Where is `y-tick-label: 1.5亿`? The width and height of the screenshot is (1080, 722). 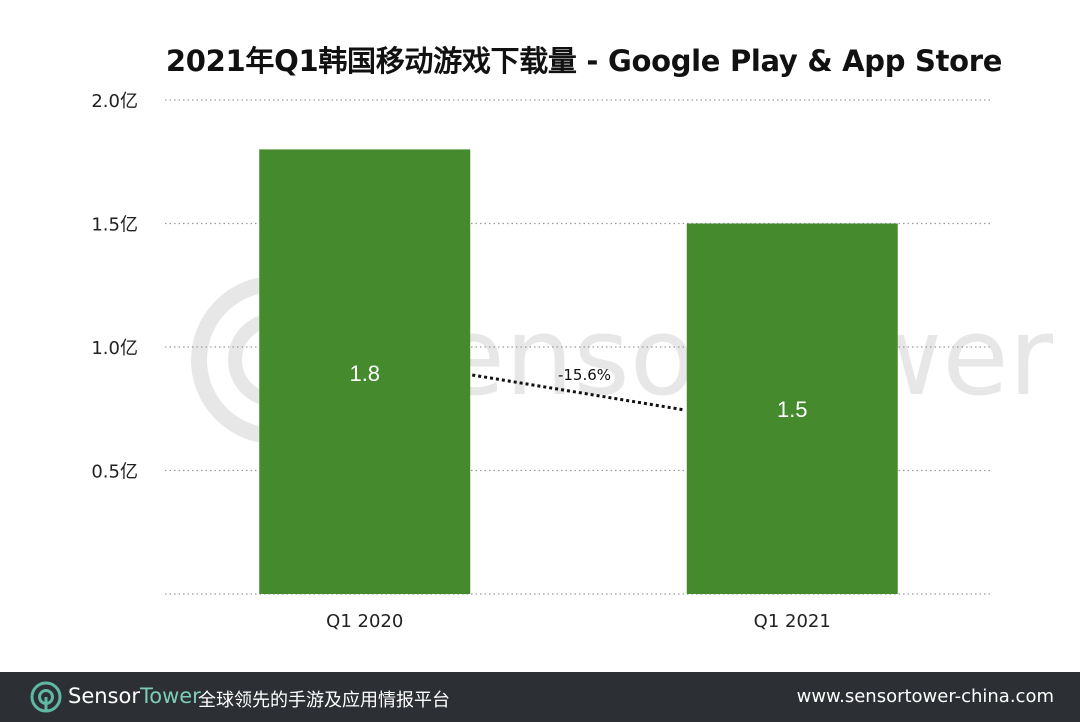 y-tick-label: 1.5亿 is located at coordinates (114, 225).